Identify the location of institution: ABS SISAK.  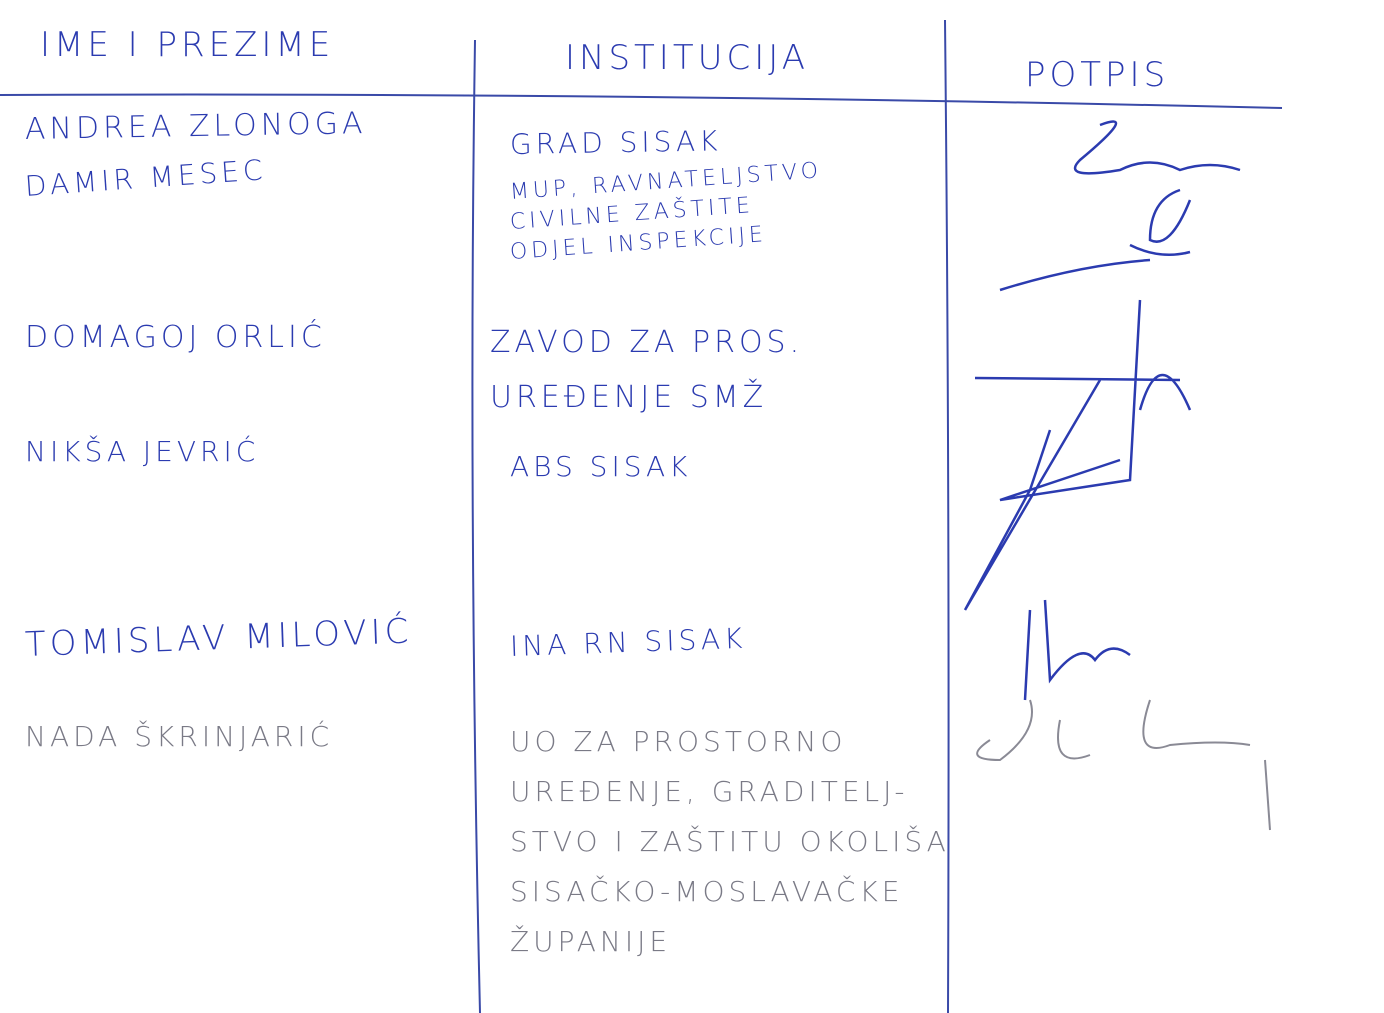
(601, 466).